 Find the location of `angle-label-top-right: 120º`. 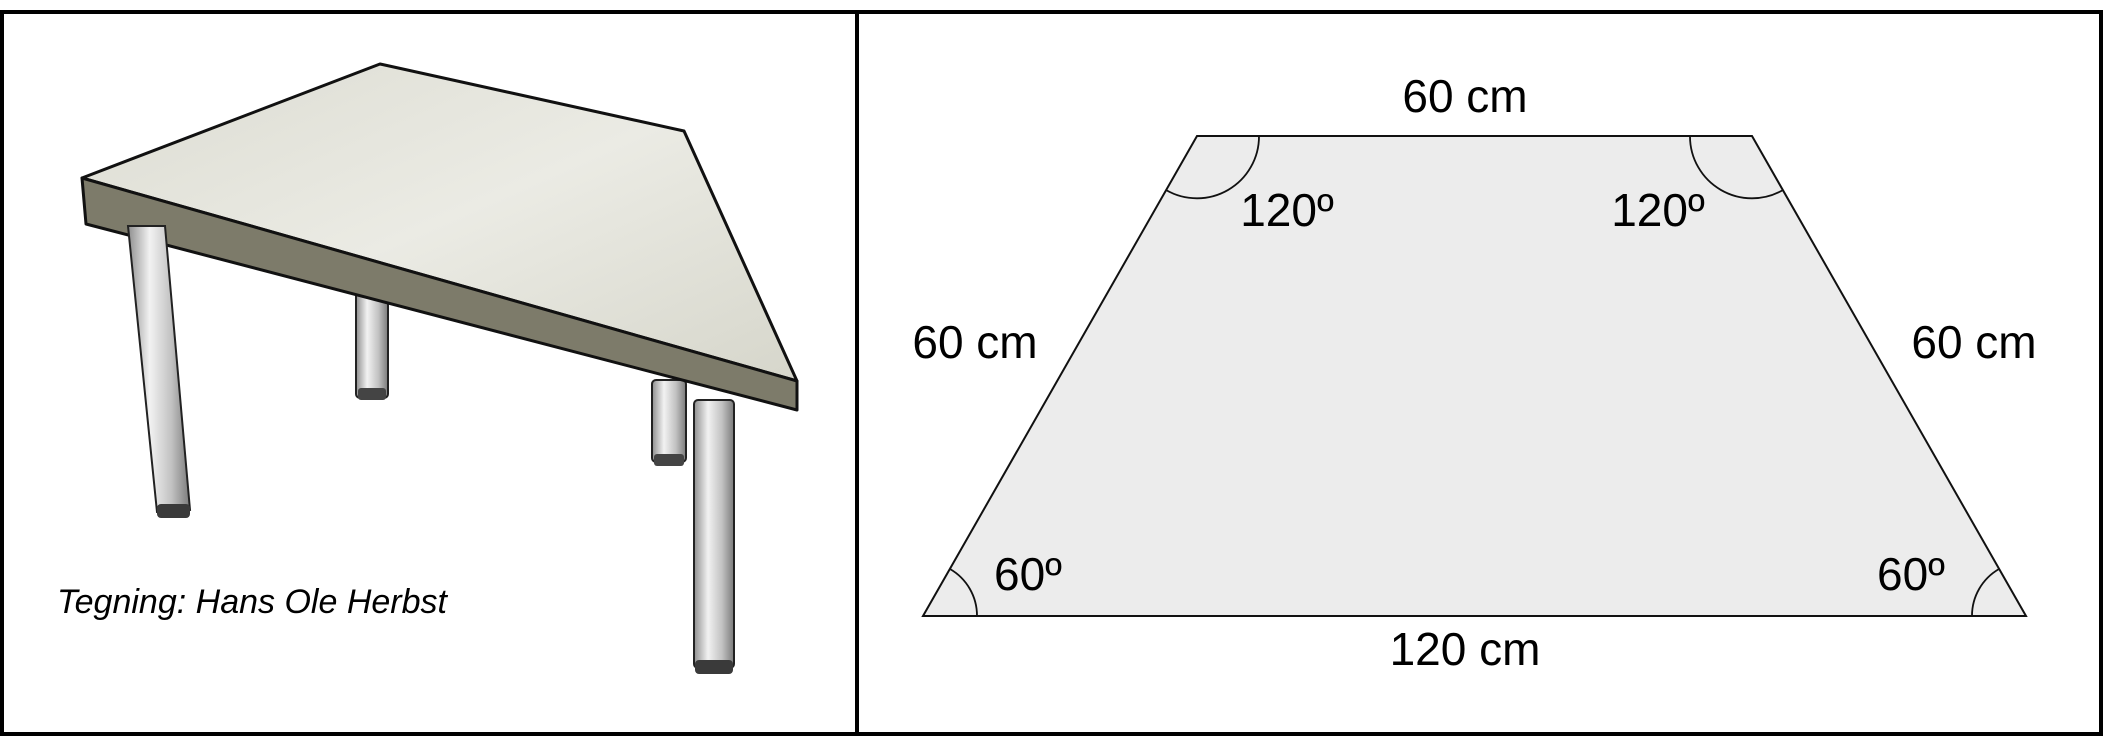

angle-label-top-right: 120º is located at coordinates (1658, 210).